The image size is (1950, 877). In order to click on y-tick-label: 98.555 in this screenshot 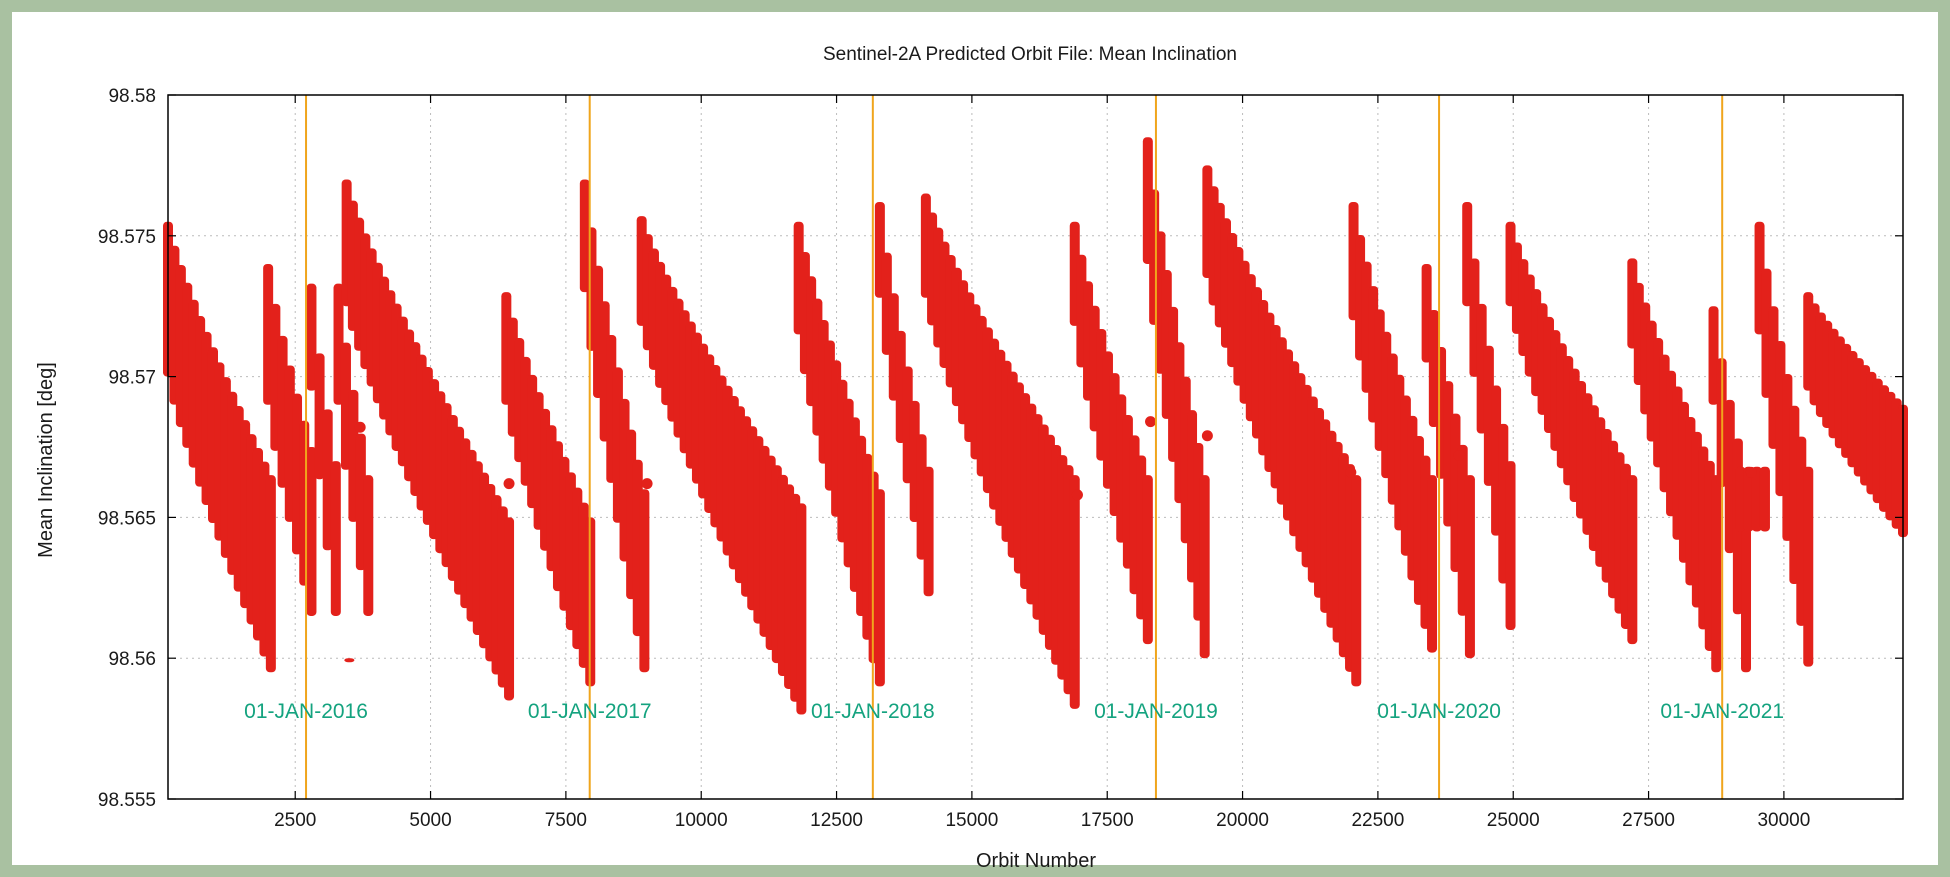, I will do `click(127, 800)`.